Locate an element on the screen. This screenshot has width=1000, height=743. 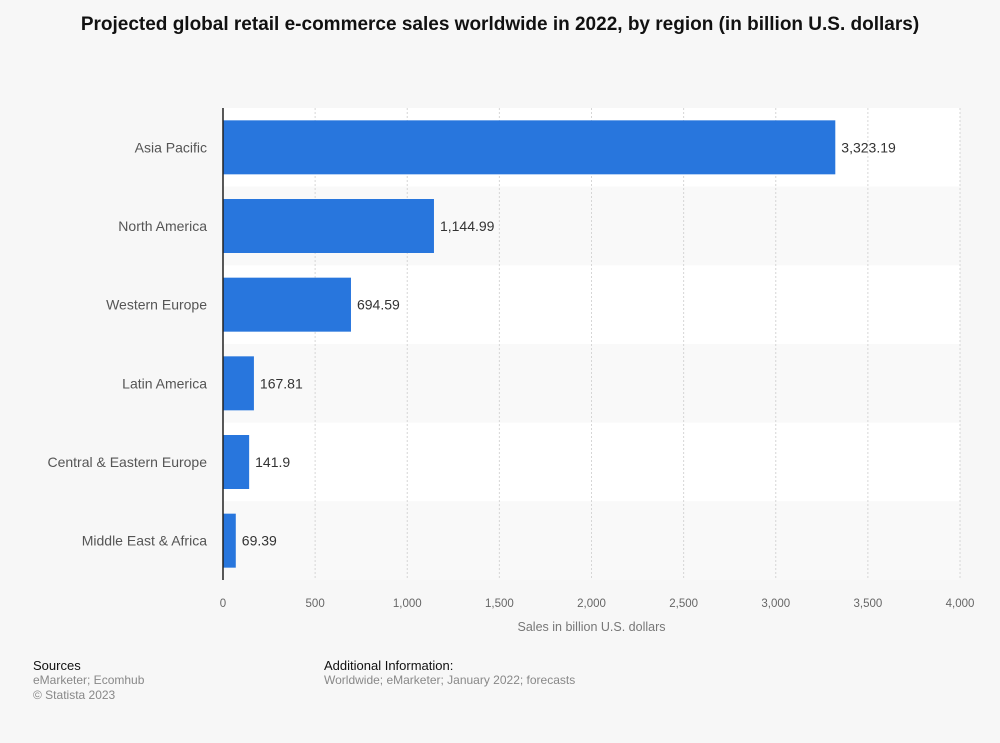
plot-band is located at coordinates (591, 383).